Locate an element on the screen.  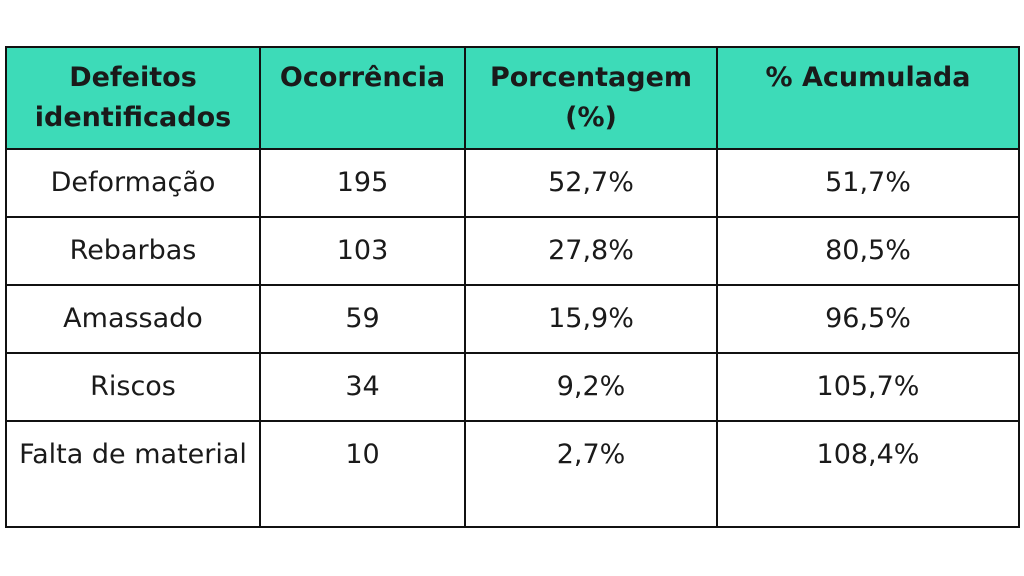
cell-defect: Falta de material is located at coordinates (133, 474).